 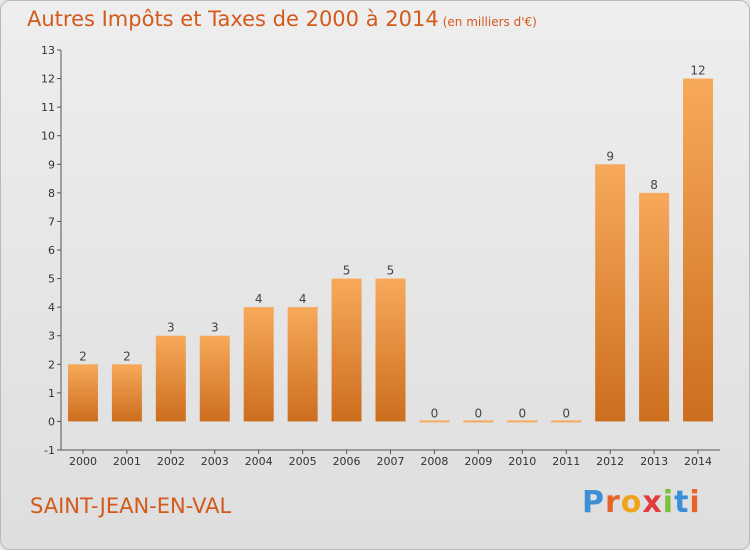 What do you see at coordinates (51, 221) in the screenshot?
I see `y-tick-label: 7` at bounding box center [51, 221].